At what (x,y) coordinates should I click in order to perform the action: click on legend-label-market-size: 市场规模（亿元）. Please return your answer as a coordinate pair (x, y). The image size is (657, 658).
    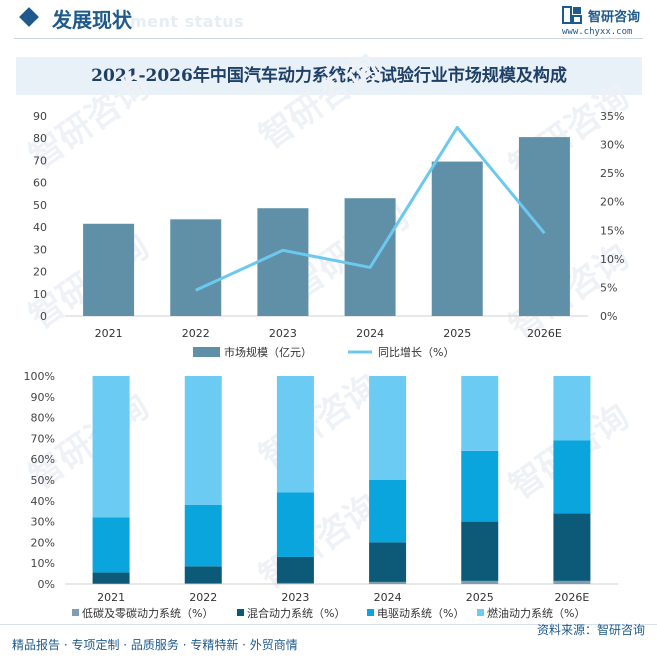
    Looking at the image, I should click on (268, 352).